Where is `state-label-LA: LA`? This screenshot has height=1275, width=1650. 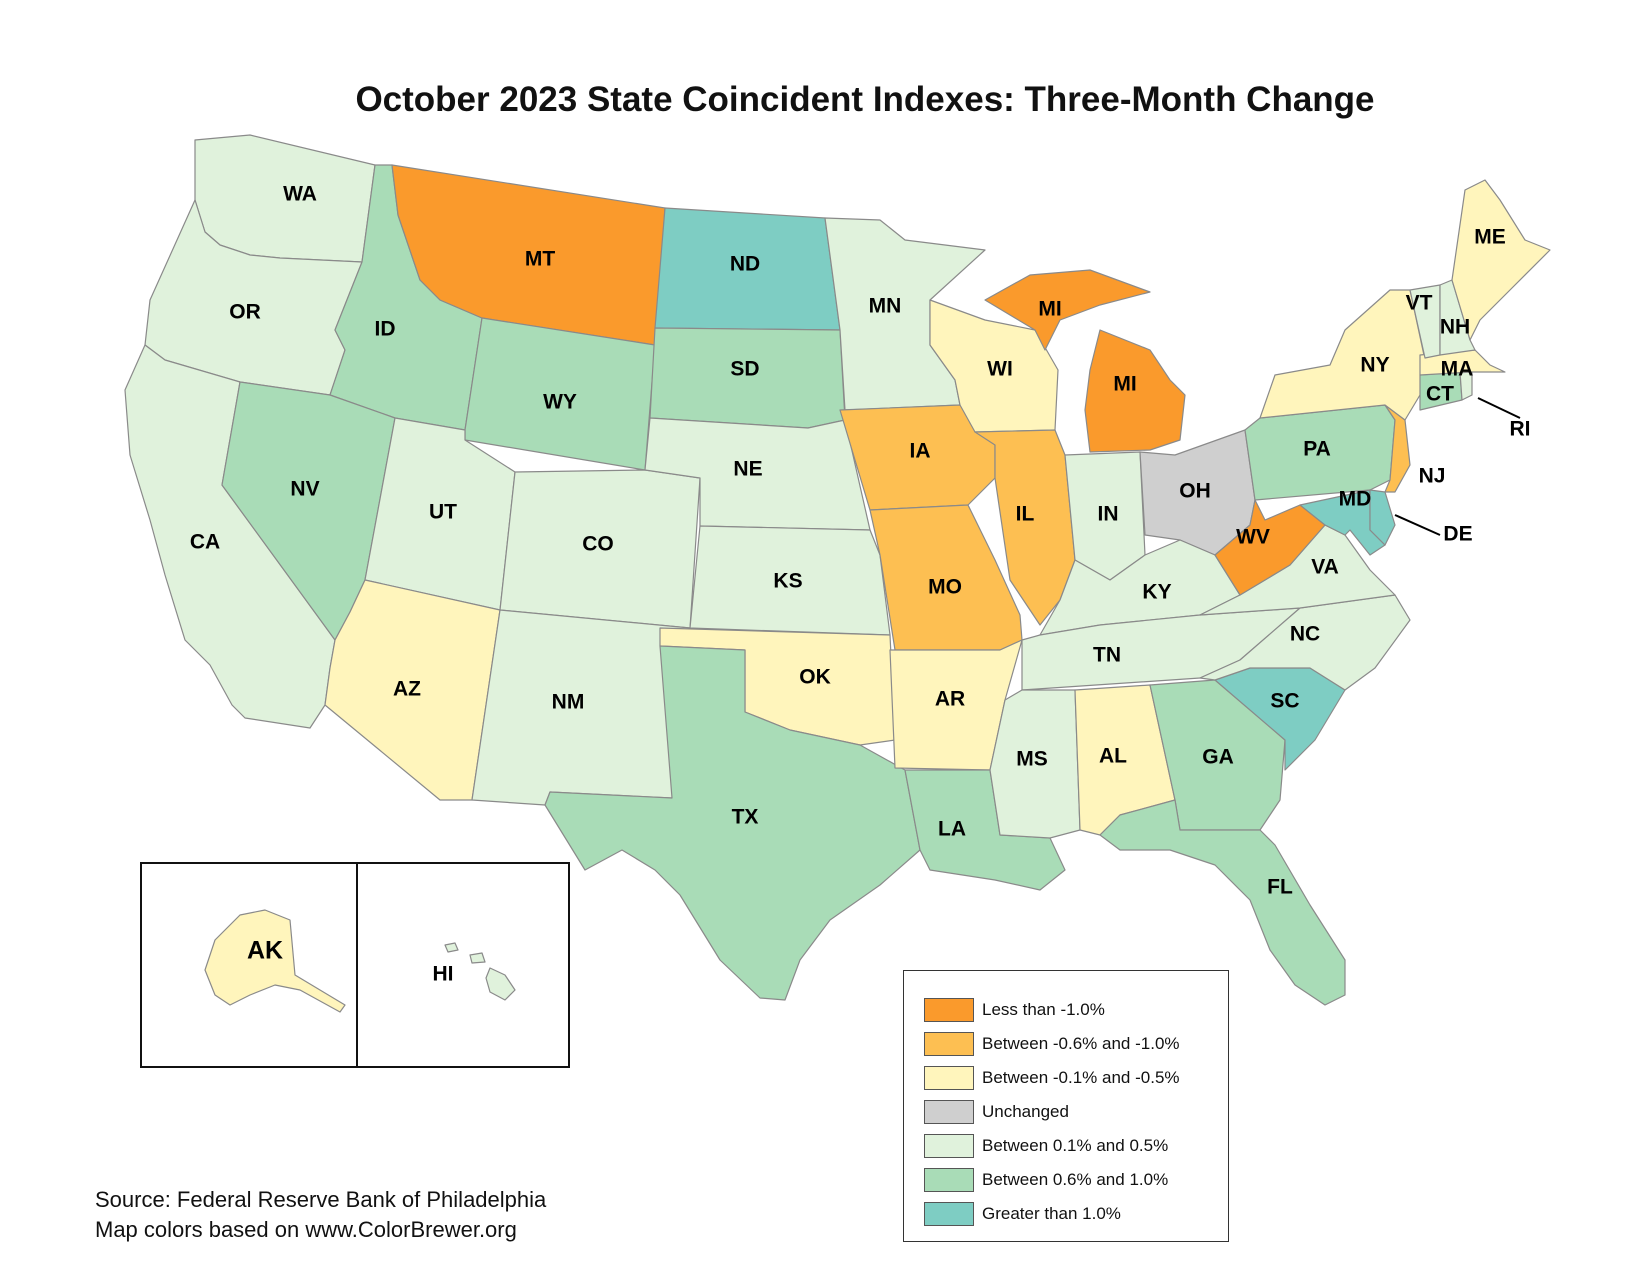 state-label-LA: LA is located at coordinates (952, 829).